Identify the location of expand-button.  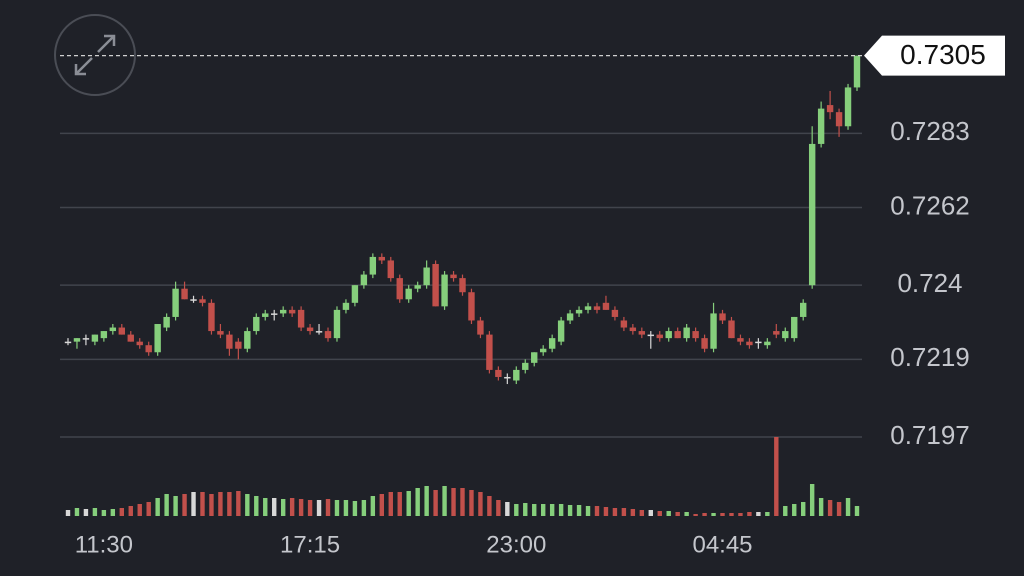
(95, 55).